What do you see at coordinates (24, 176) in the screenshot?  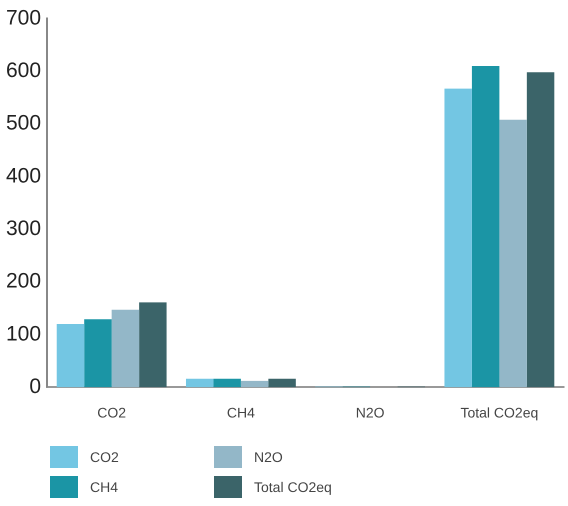 I see `y-tick-label: 400` at bounding box center [24, 176].